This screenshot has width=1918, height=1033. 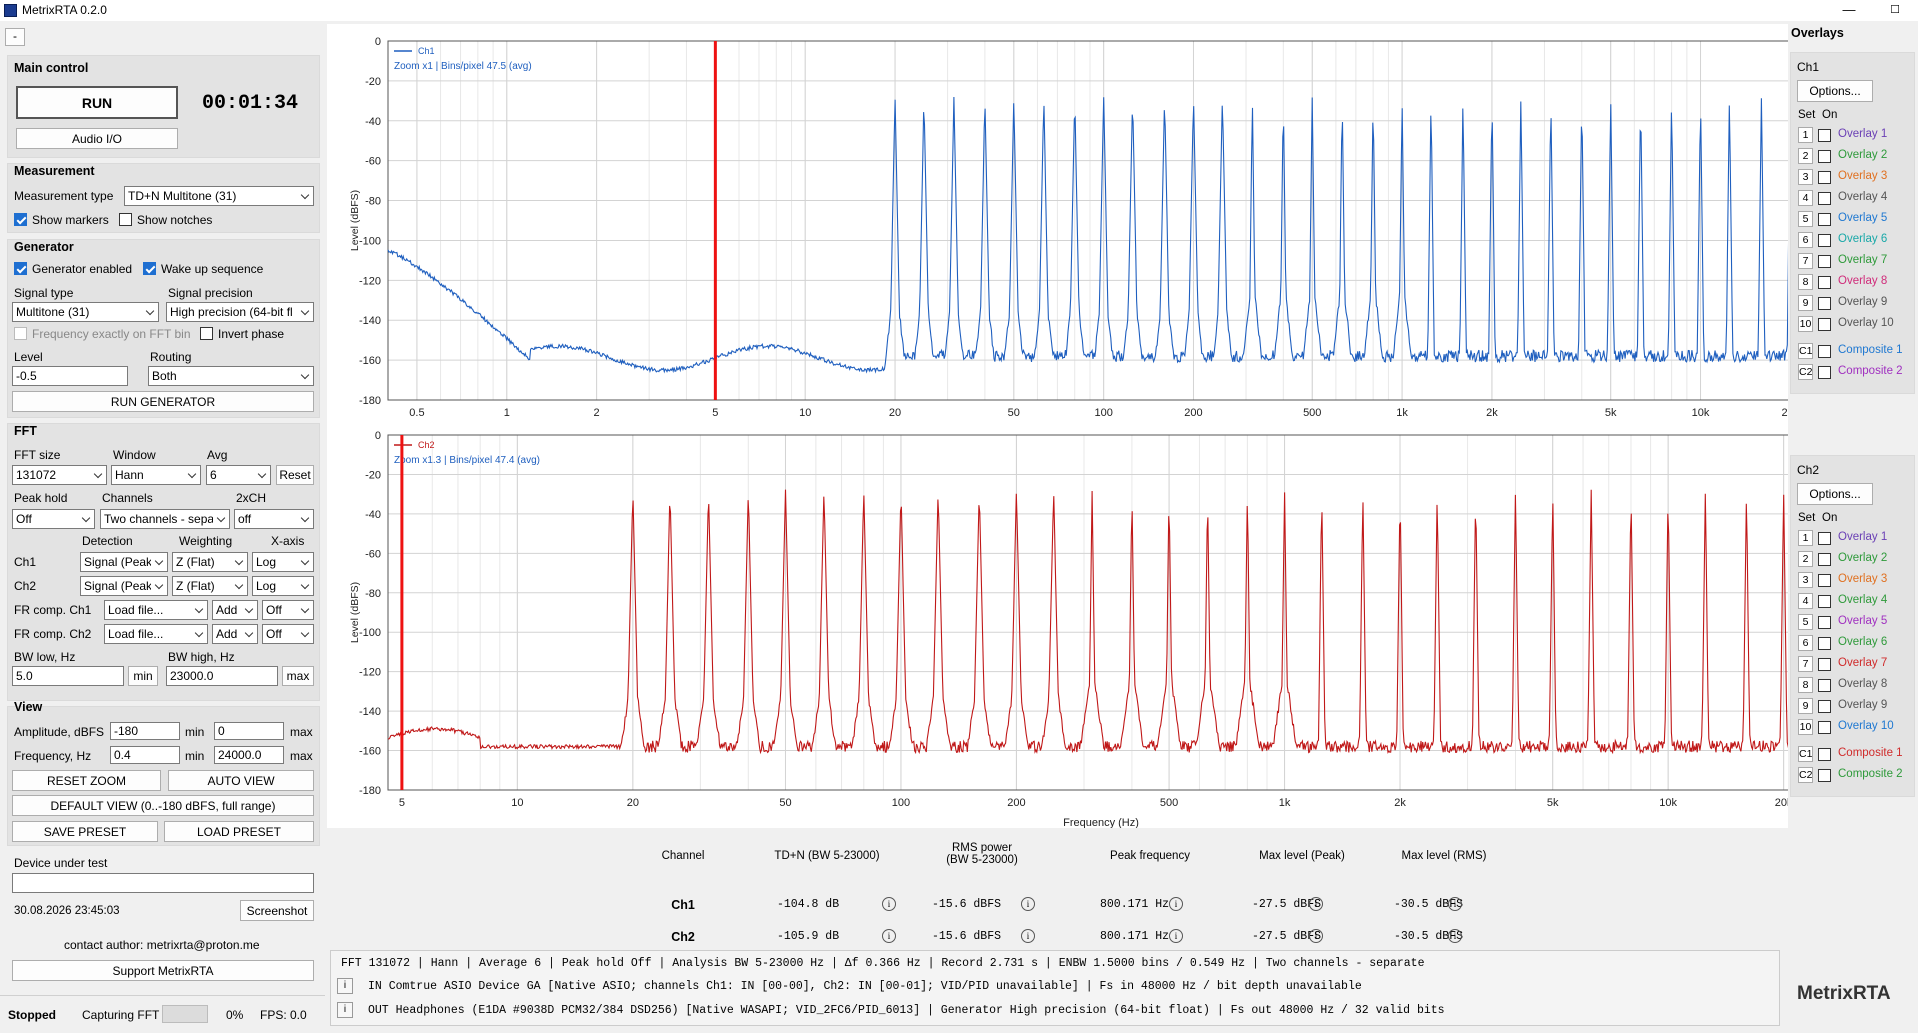 What do you see at coordinates (59, 475) in the screenshot?
I see `fft-size-select: 131072` at bounding box center [59, 475].